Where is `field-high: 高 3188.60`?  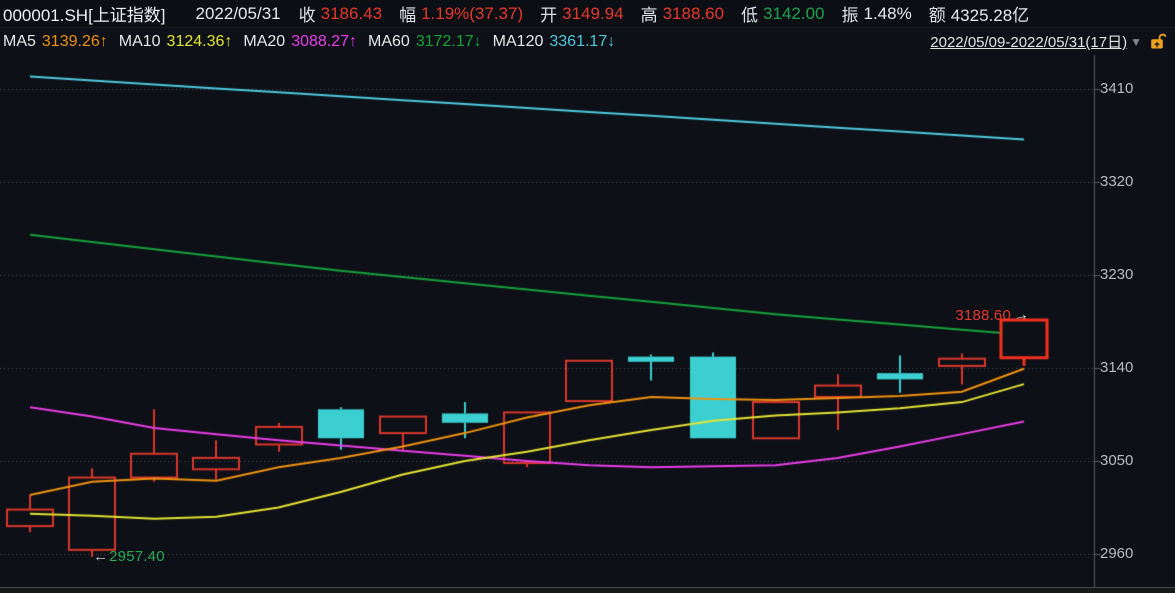 field-high: 高 3188.60 is located at coordinates (682, 14).